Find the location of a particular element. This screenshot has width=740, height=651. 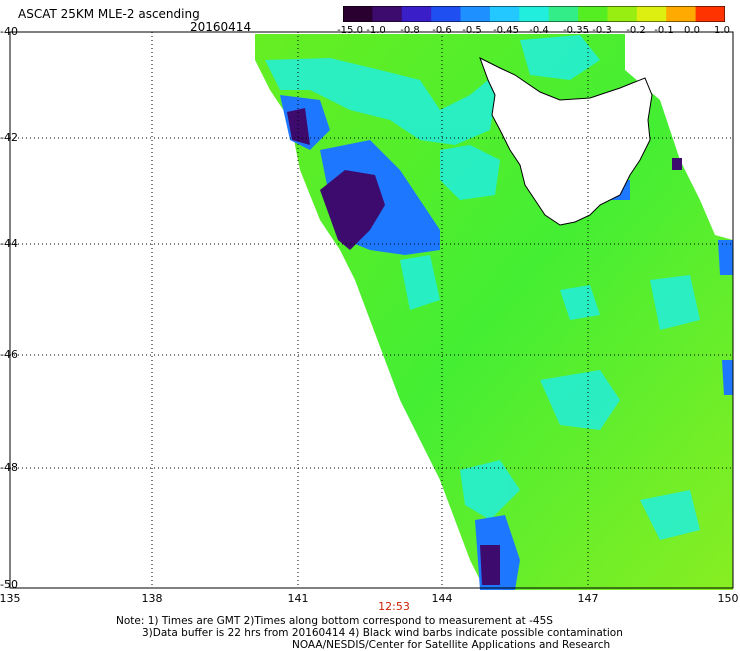

lon-label: 150 is located at coordinates (728, 598).